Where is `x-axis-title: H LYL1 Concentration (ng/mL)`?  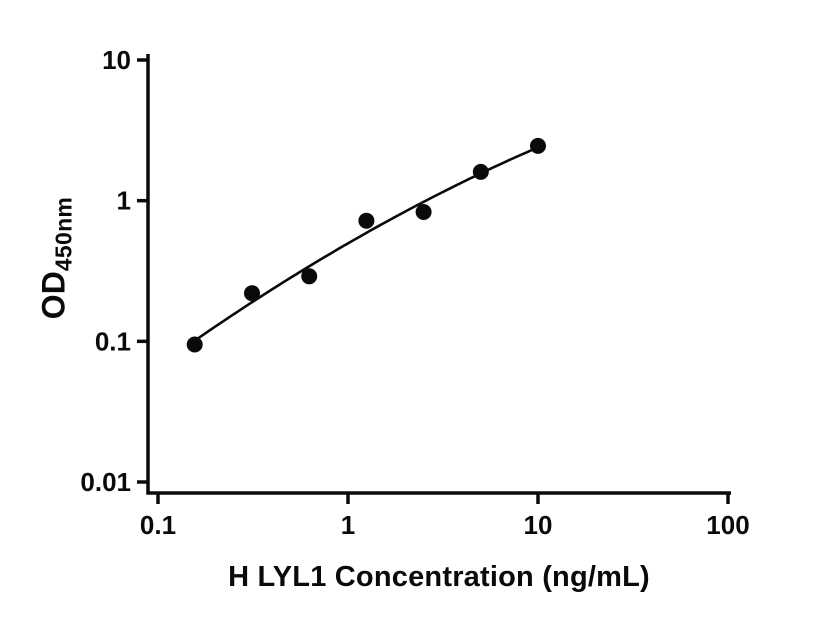
x-axis-title: H LYL1 Concentration (ng/mL) is located at coordinates (439, 577).